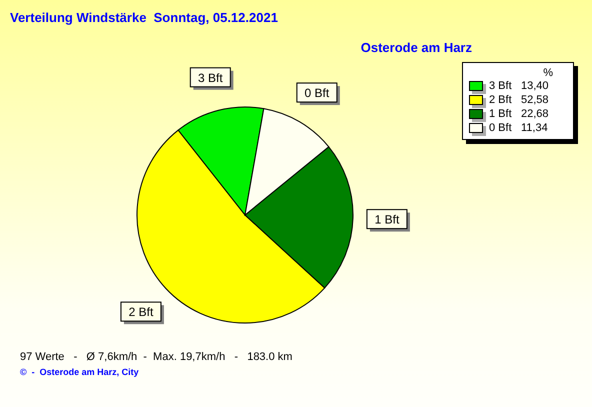  I want to click on slice-label: 2 Bft, so click(141, 312).